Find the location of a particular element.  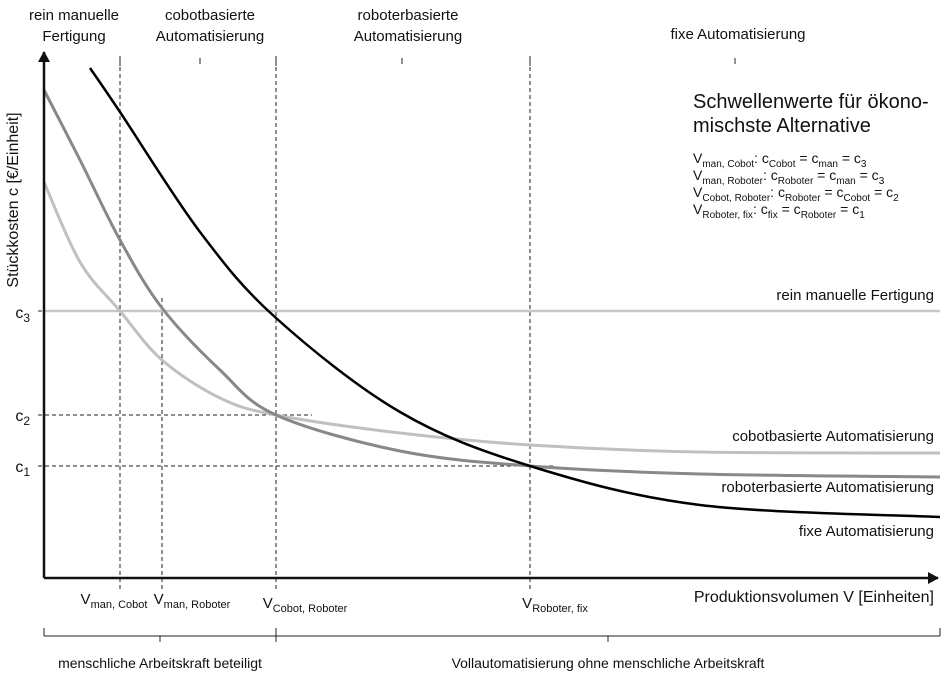

curve-label: rein manuelle Fertigung is located at coordinates (855, 295).